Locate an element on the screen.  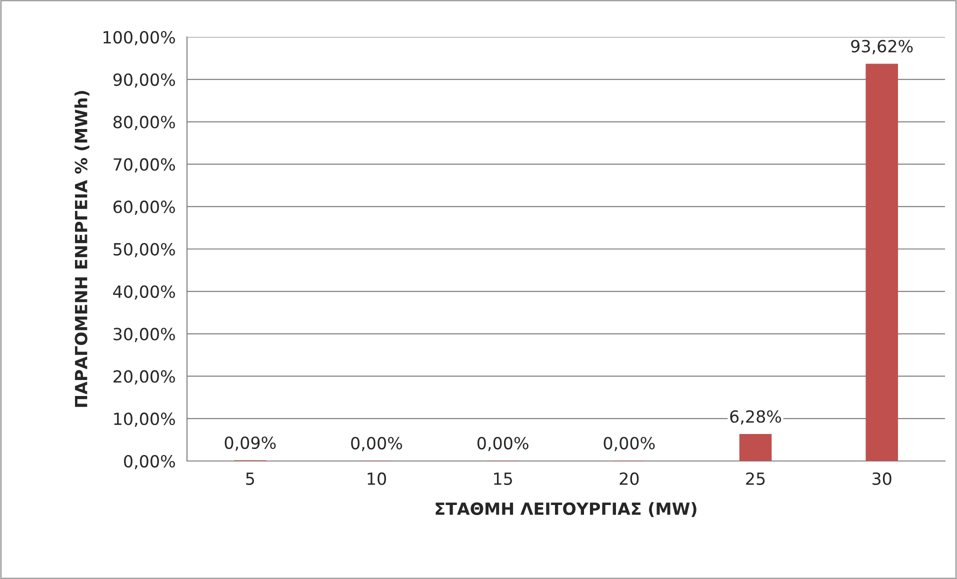
y-tick-label: 60,00% is located at coordinates (144, 207).